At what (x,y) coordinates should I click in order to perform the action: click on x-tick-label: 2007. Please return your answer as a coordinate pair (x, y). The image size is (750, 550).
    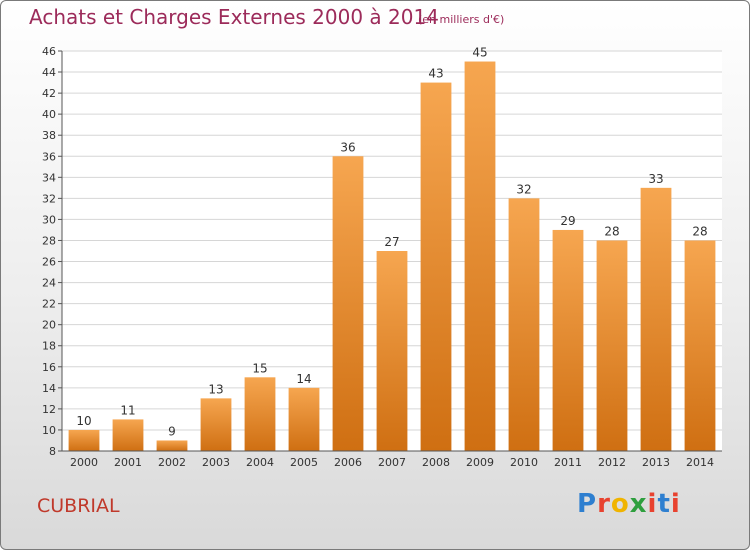
    Looking at the image, I should click on (392, 462).